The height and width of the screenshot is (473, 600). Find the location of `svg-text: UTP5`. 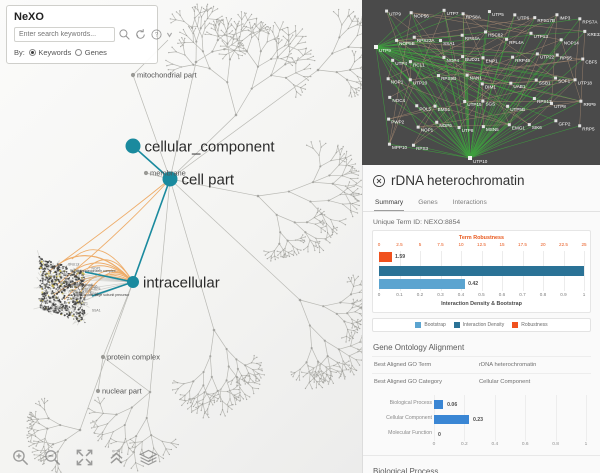

svg-text: UTP5 is located at coordinates (65, 309).